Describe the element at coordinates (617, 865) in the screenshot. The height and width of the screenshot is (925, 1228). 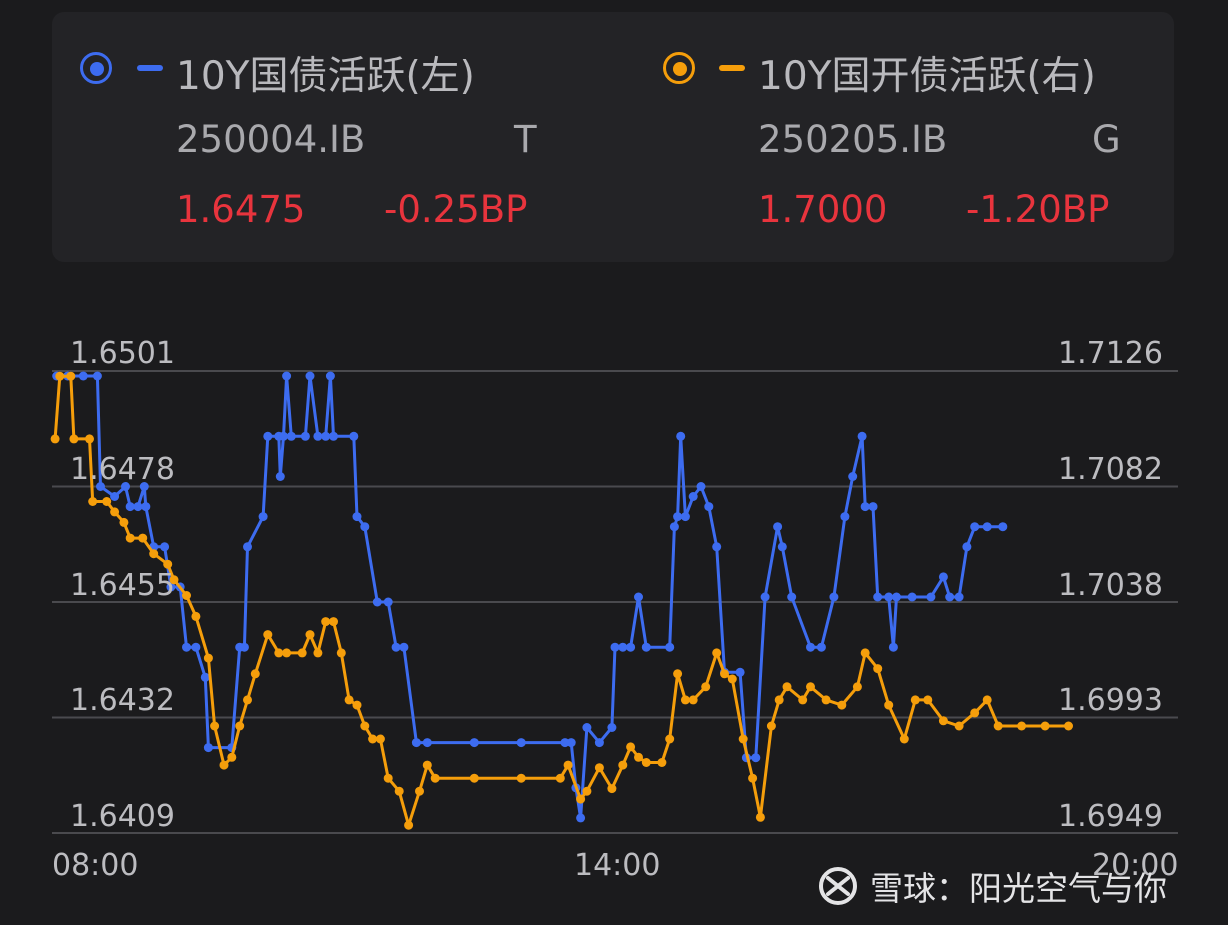
I see `x-tick-1: 14:00` at that location.